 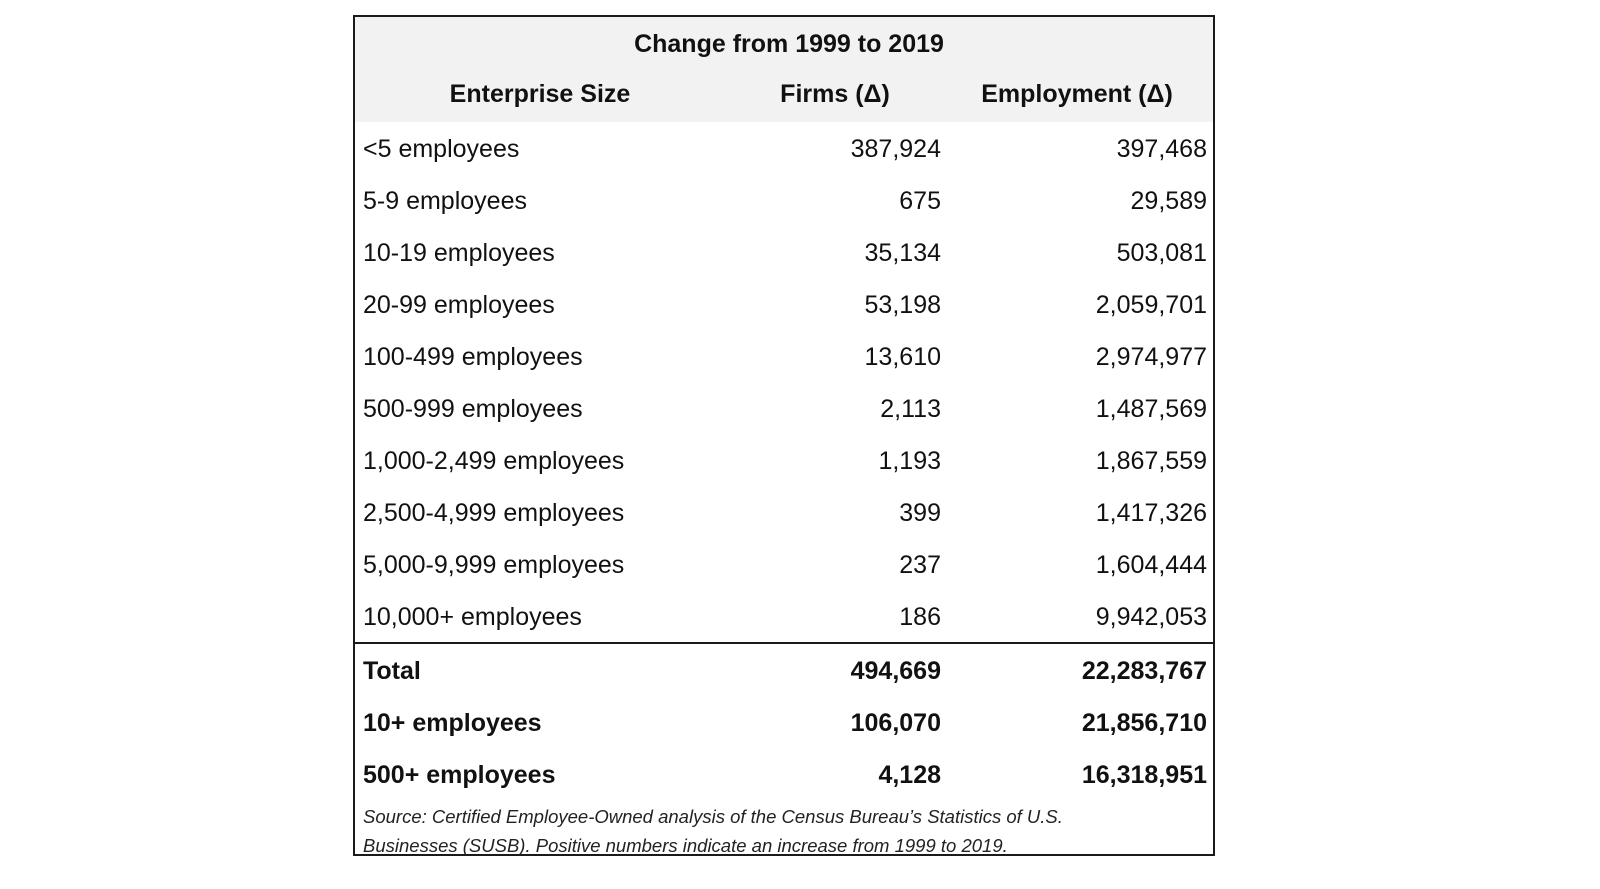 I want to click on cell-firms: 53,198, so click(x=902, y=305).